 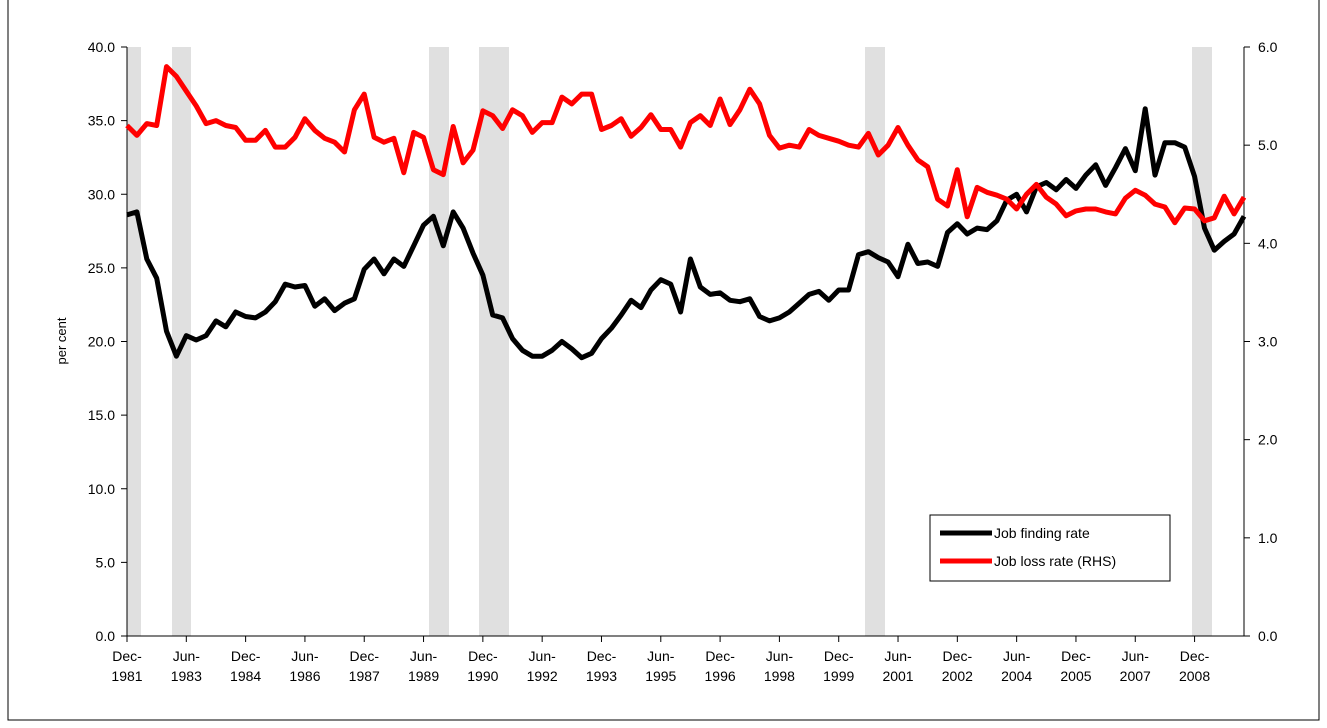 I want to click on y-tick-label: 15.0, so click(x=101, y=415).